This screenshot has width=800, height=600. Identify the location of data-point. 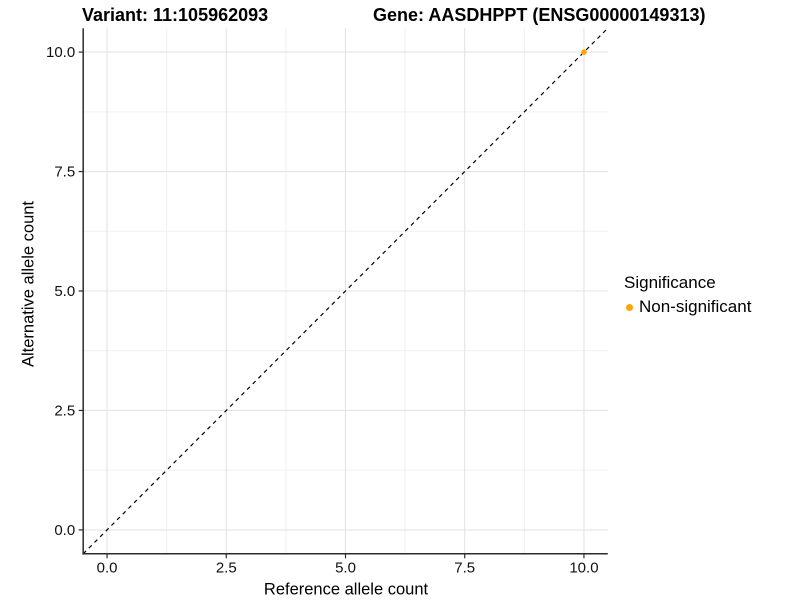
(584, 52).